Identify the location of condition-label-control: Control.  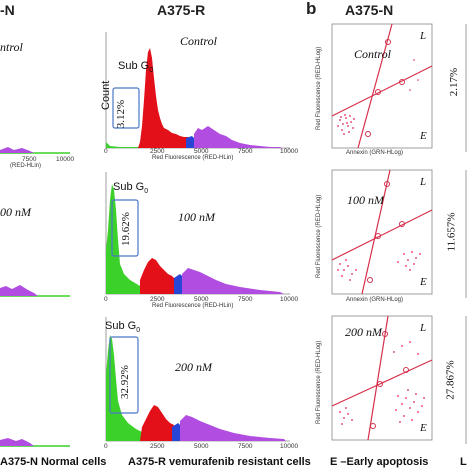
(198, 41).